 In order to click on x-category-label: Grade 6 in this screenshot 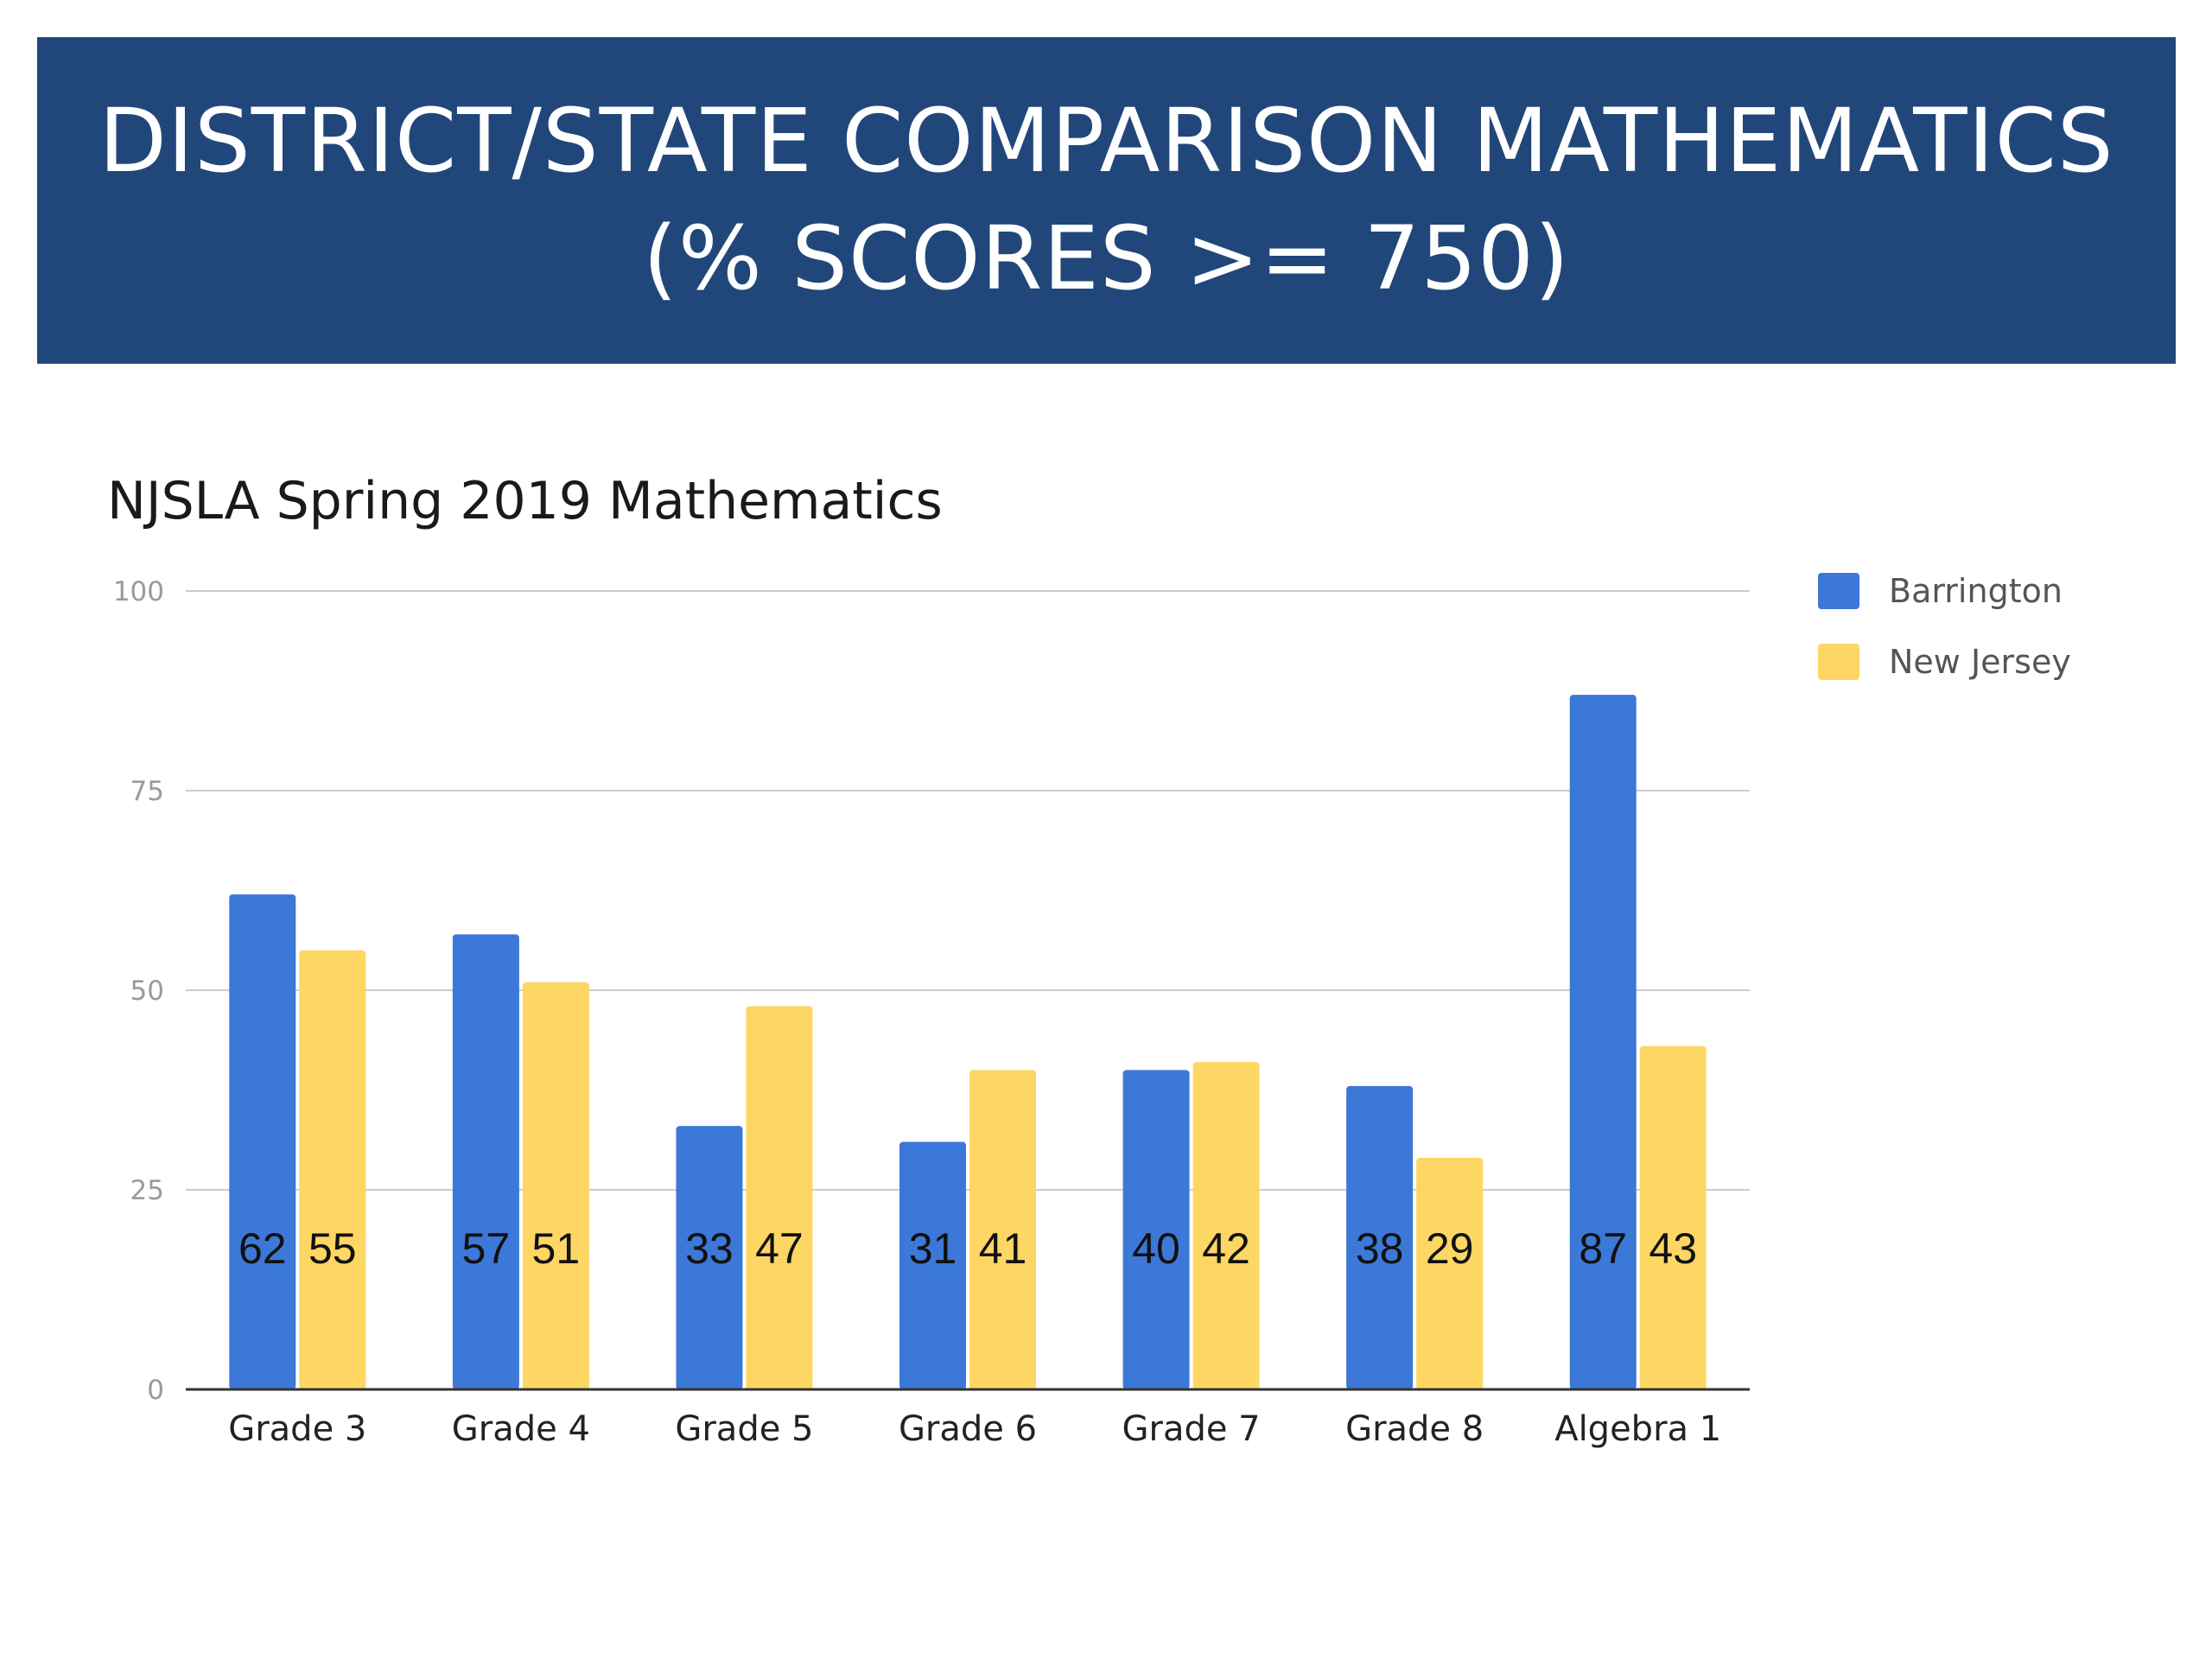, I will do `click(968, 1429)`.